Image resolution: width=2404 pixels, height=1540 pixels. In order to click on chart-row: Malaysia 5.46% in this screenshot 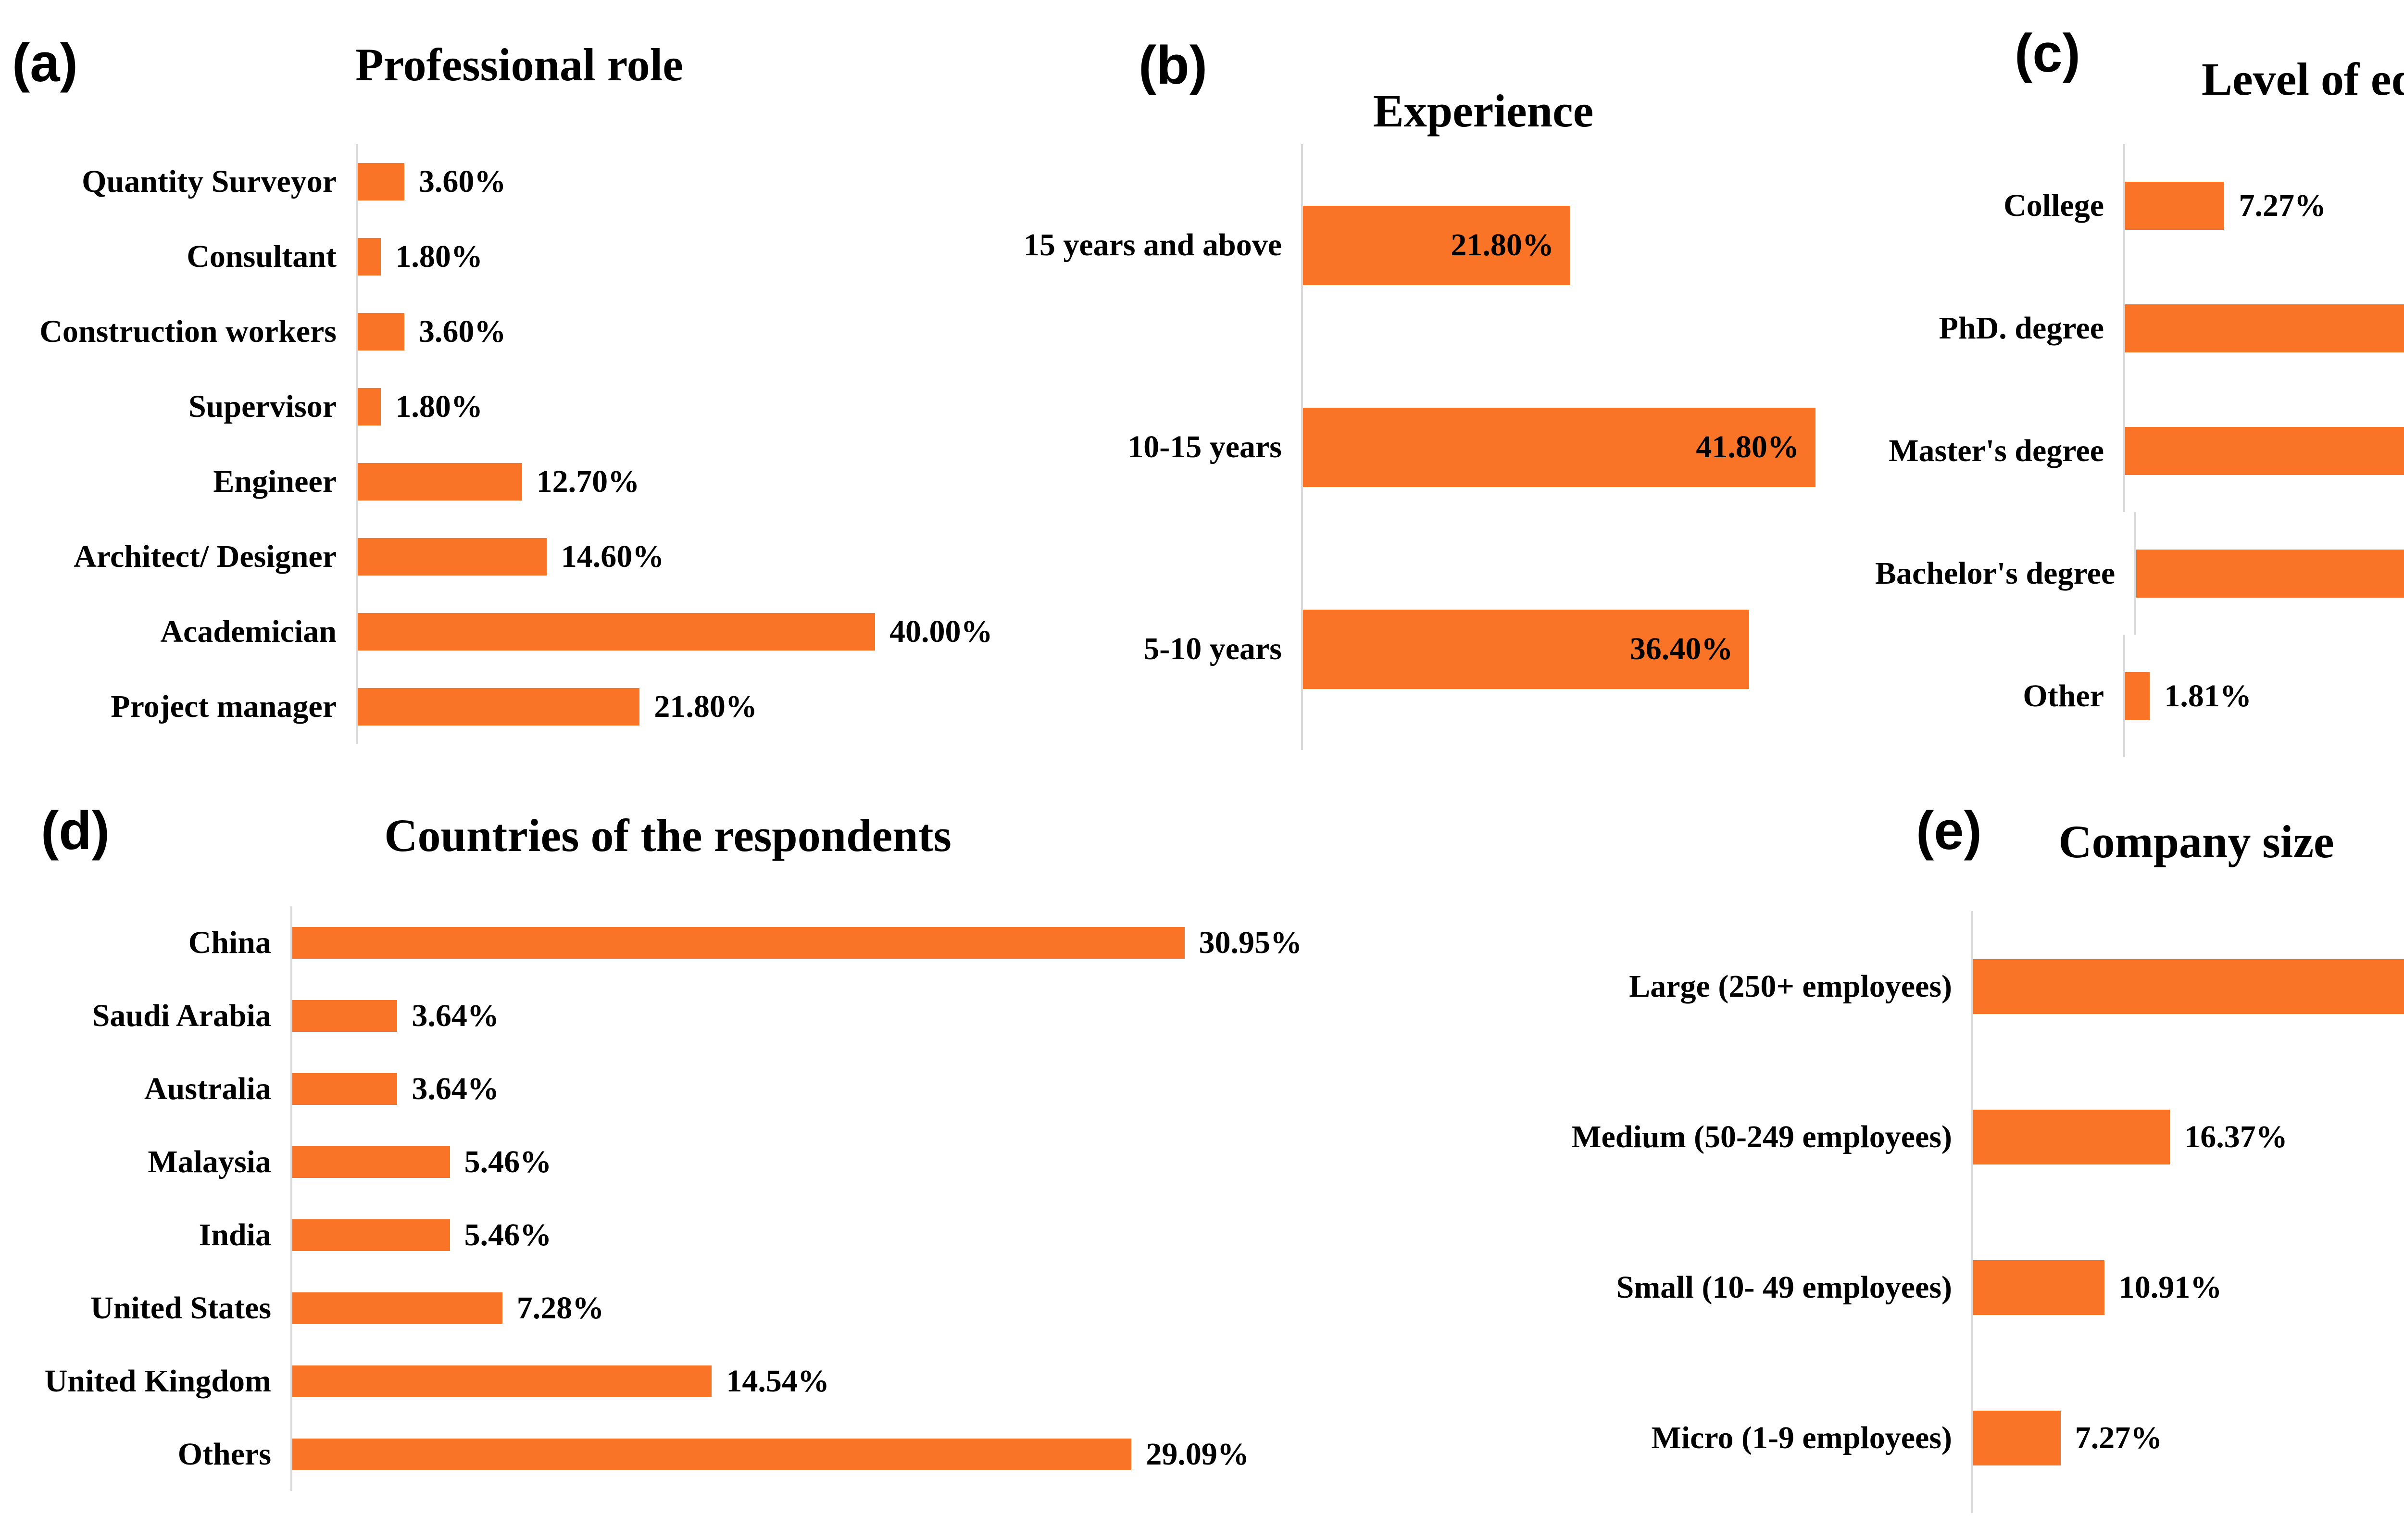, I will do `click(651, 1162)`.